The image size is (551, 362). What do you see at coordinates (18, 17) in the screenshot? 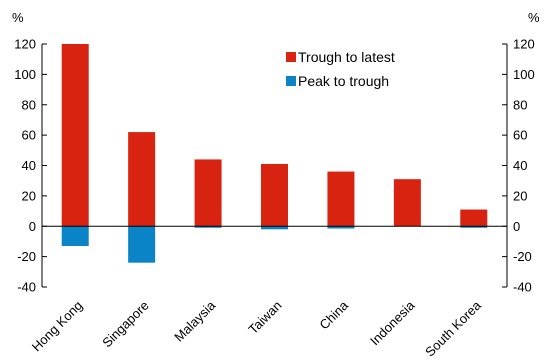
I see `left-unit-label: %` at bounding box center [18, 17].